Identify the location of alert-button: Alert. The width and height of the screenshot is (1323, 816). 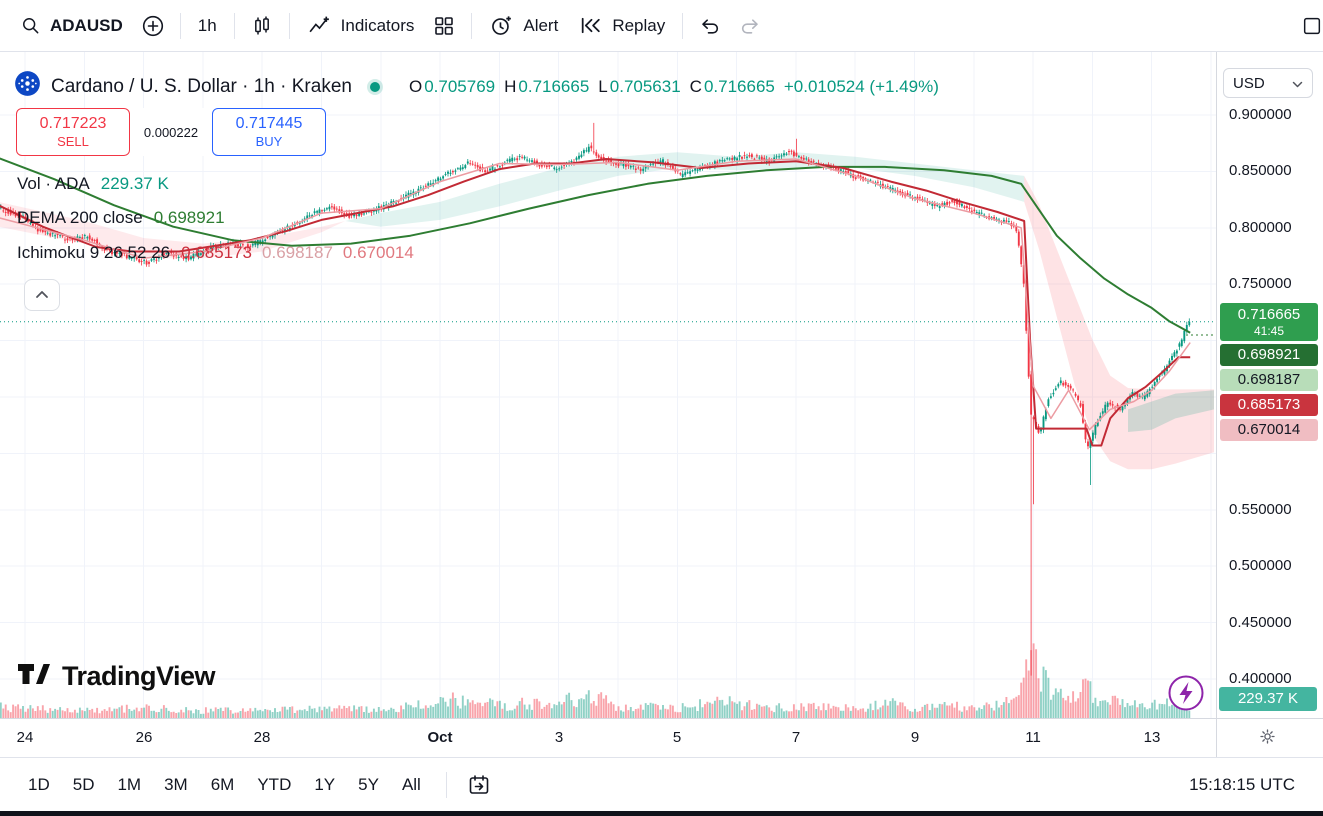
(523, 25).